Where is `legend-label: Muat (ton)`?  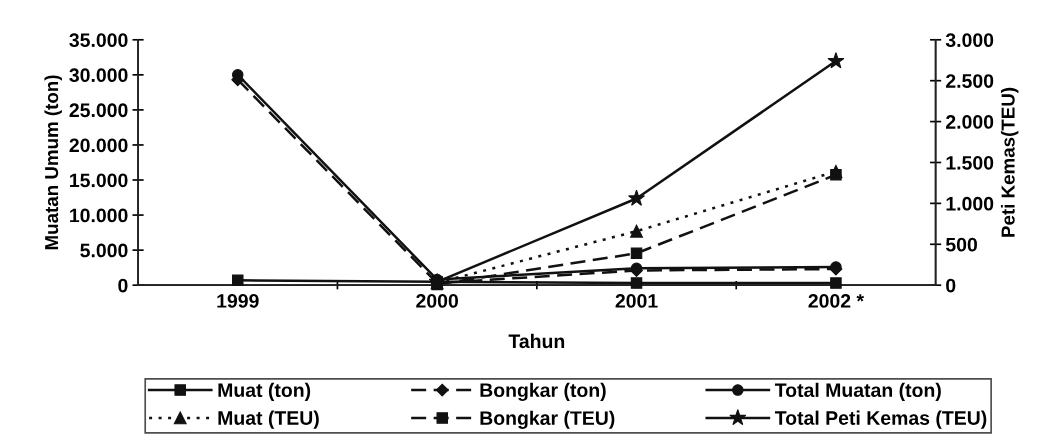
legend-label: Muat (ton) is located at coordinates (264, 391).